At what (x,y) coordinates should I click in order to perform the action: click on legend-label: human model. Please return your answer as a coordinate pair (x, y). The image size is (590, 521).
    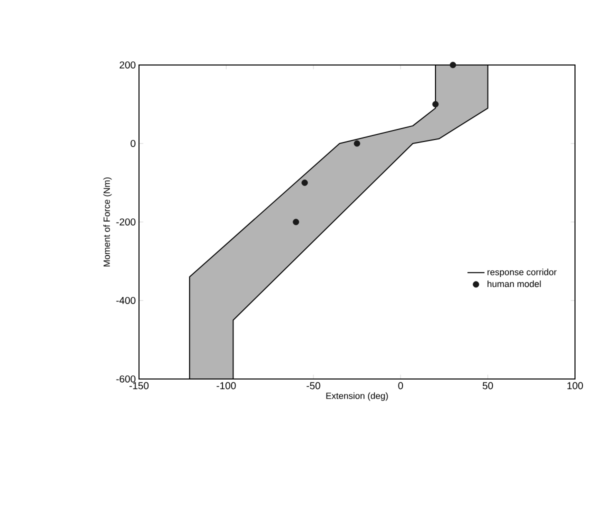
    Looking at the image, I should click on (514, 284).